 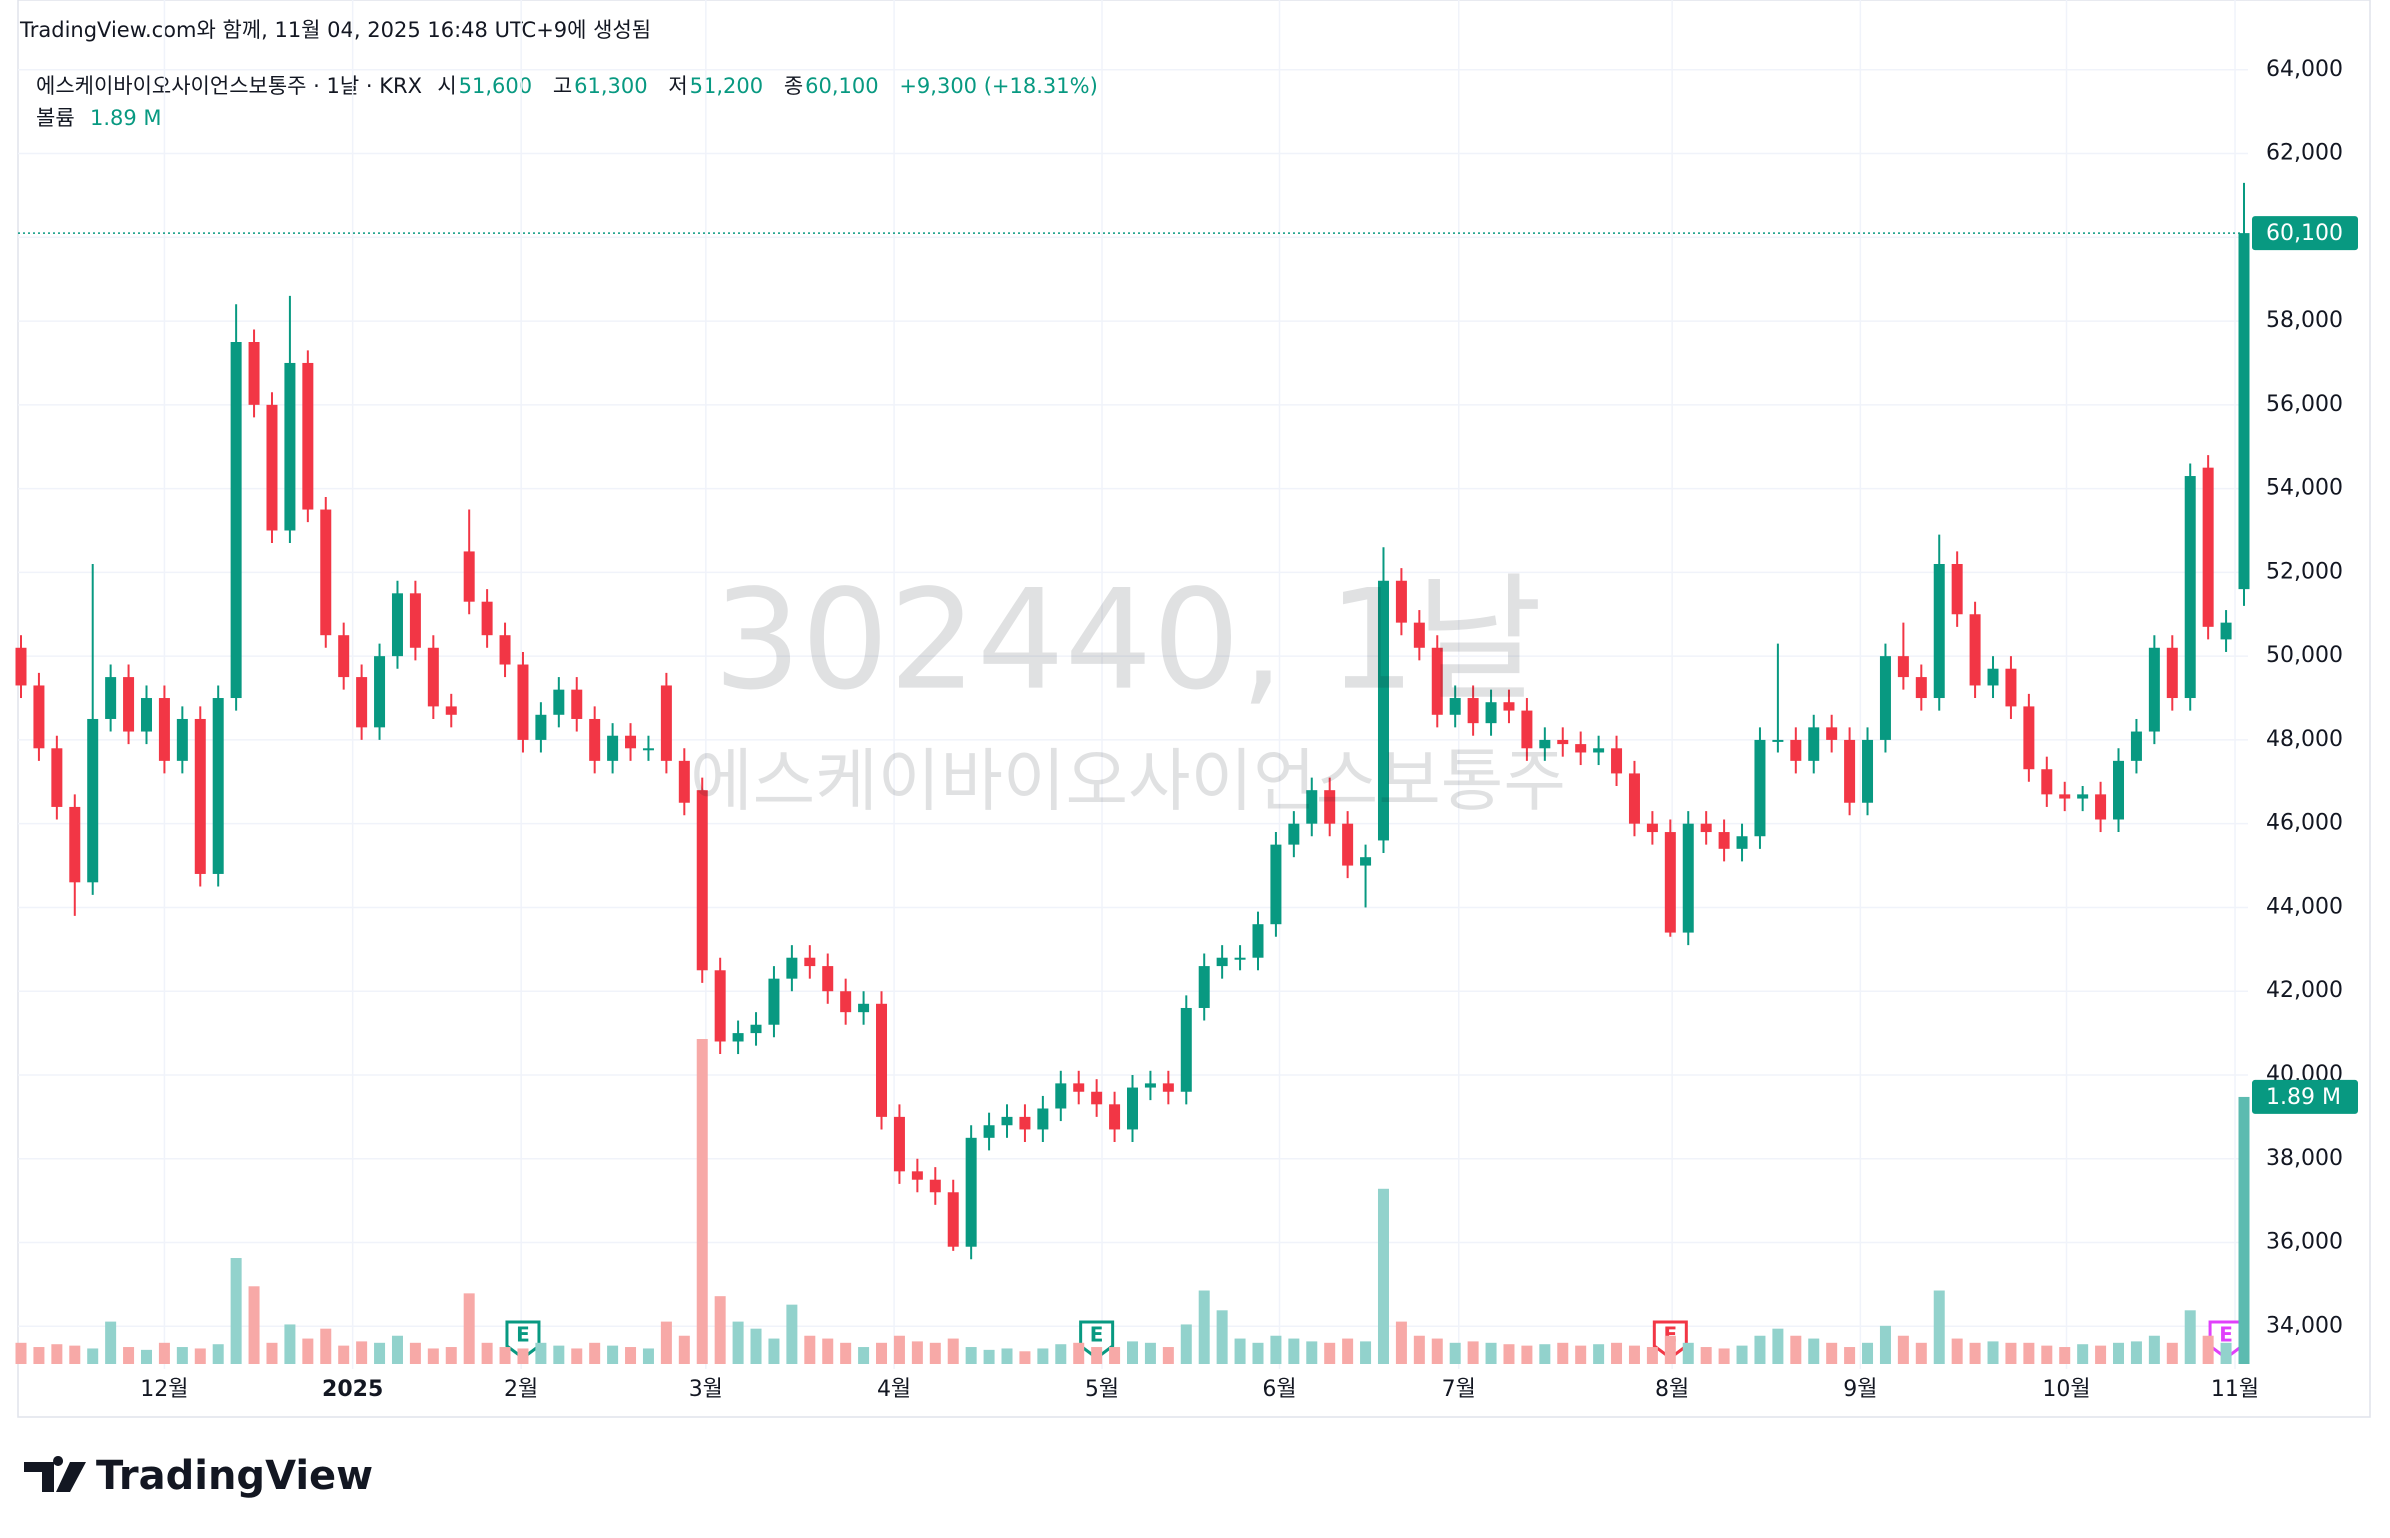 What do you see at coordinates (2304, 488) in the screenshot?
I see `y-tick-label: 54,000` at bounding box center [2304, 488].